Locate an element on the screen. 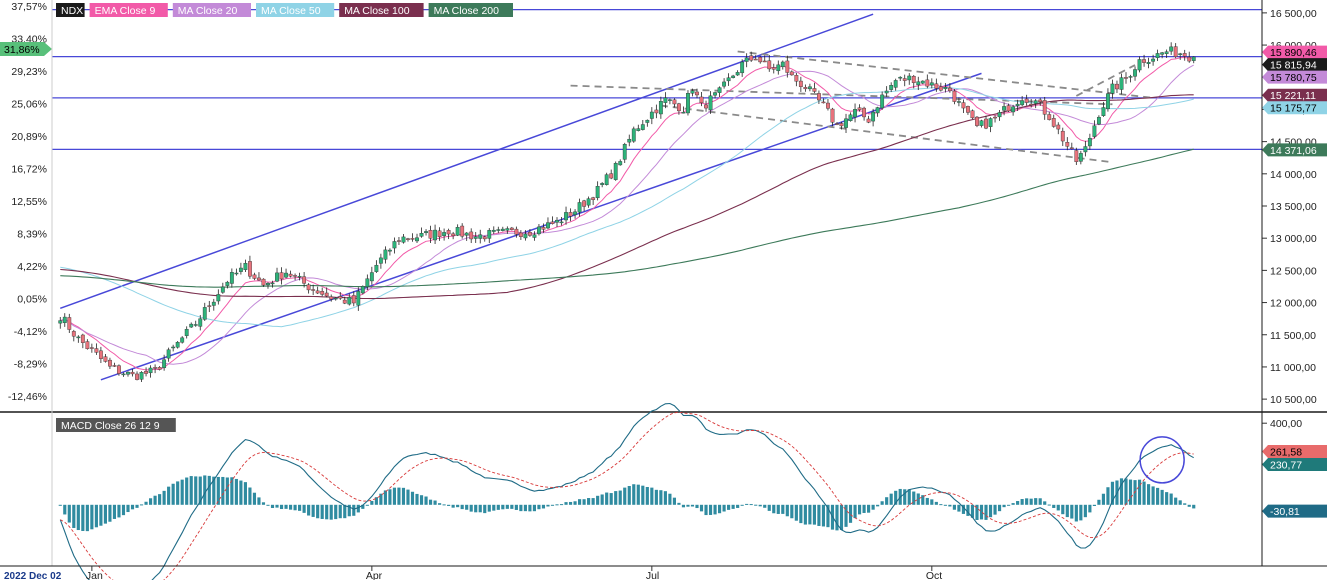 The image size is (1327, 580). percent-tick-label: 37,57% is located at coordinates (29, 7).